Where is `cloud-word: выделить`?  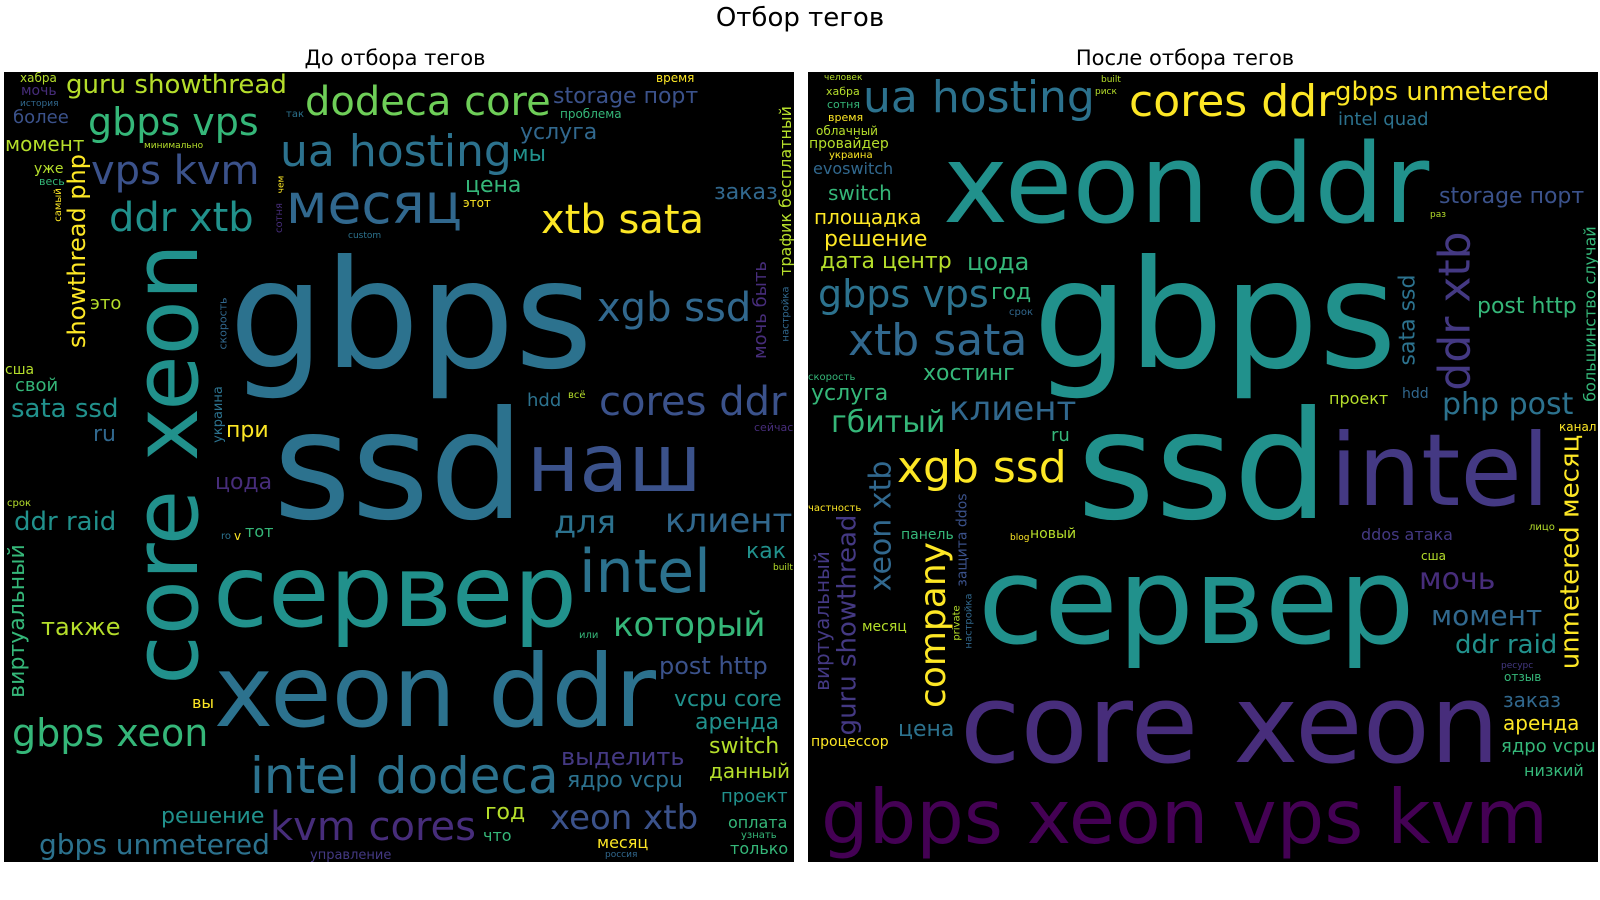 cloud-word: выделить is located at coordinates (623, 757).